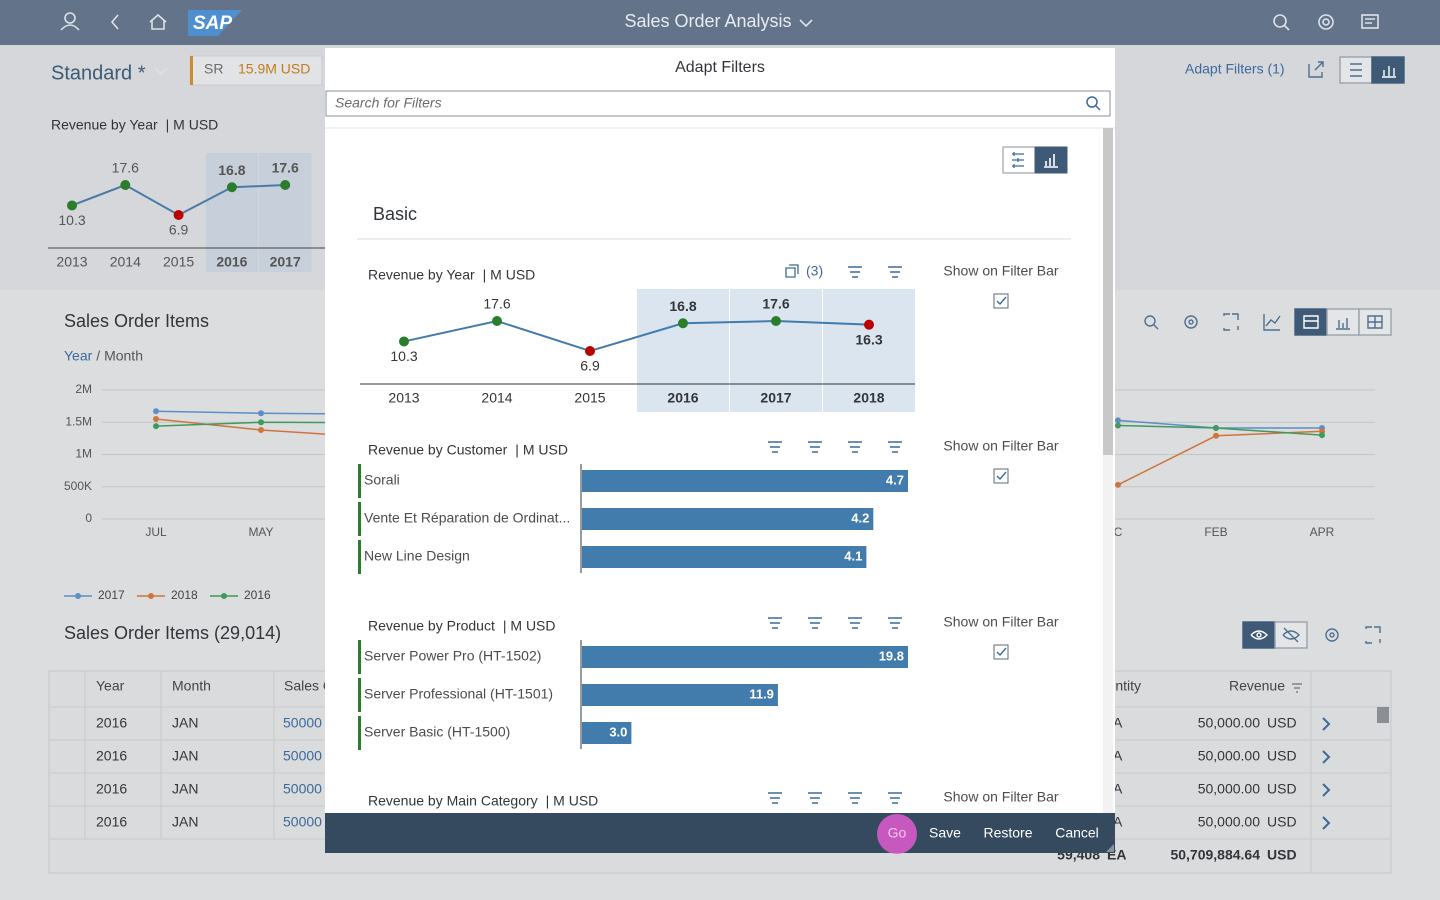 The image size is (1440, 900). I want to click on category-label: New Line Design, so click(417, 556).